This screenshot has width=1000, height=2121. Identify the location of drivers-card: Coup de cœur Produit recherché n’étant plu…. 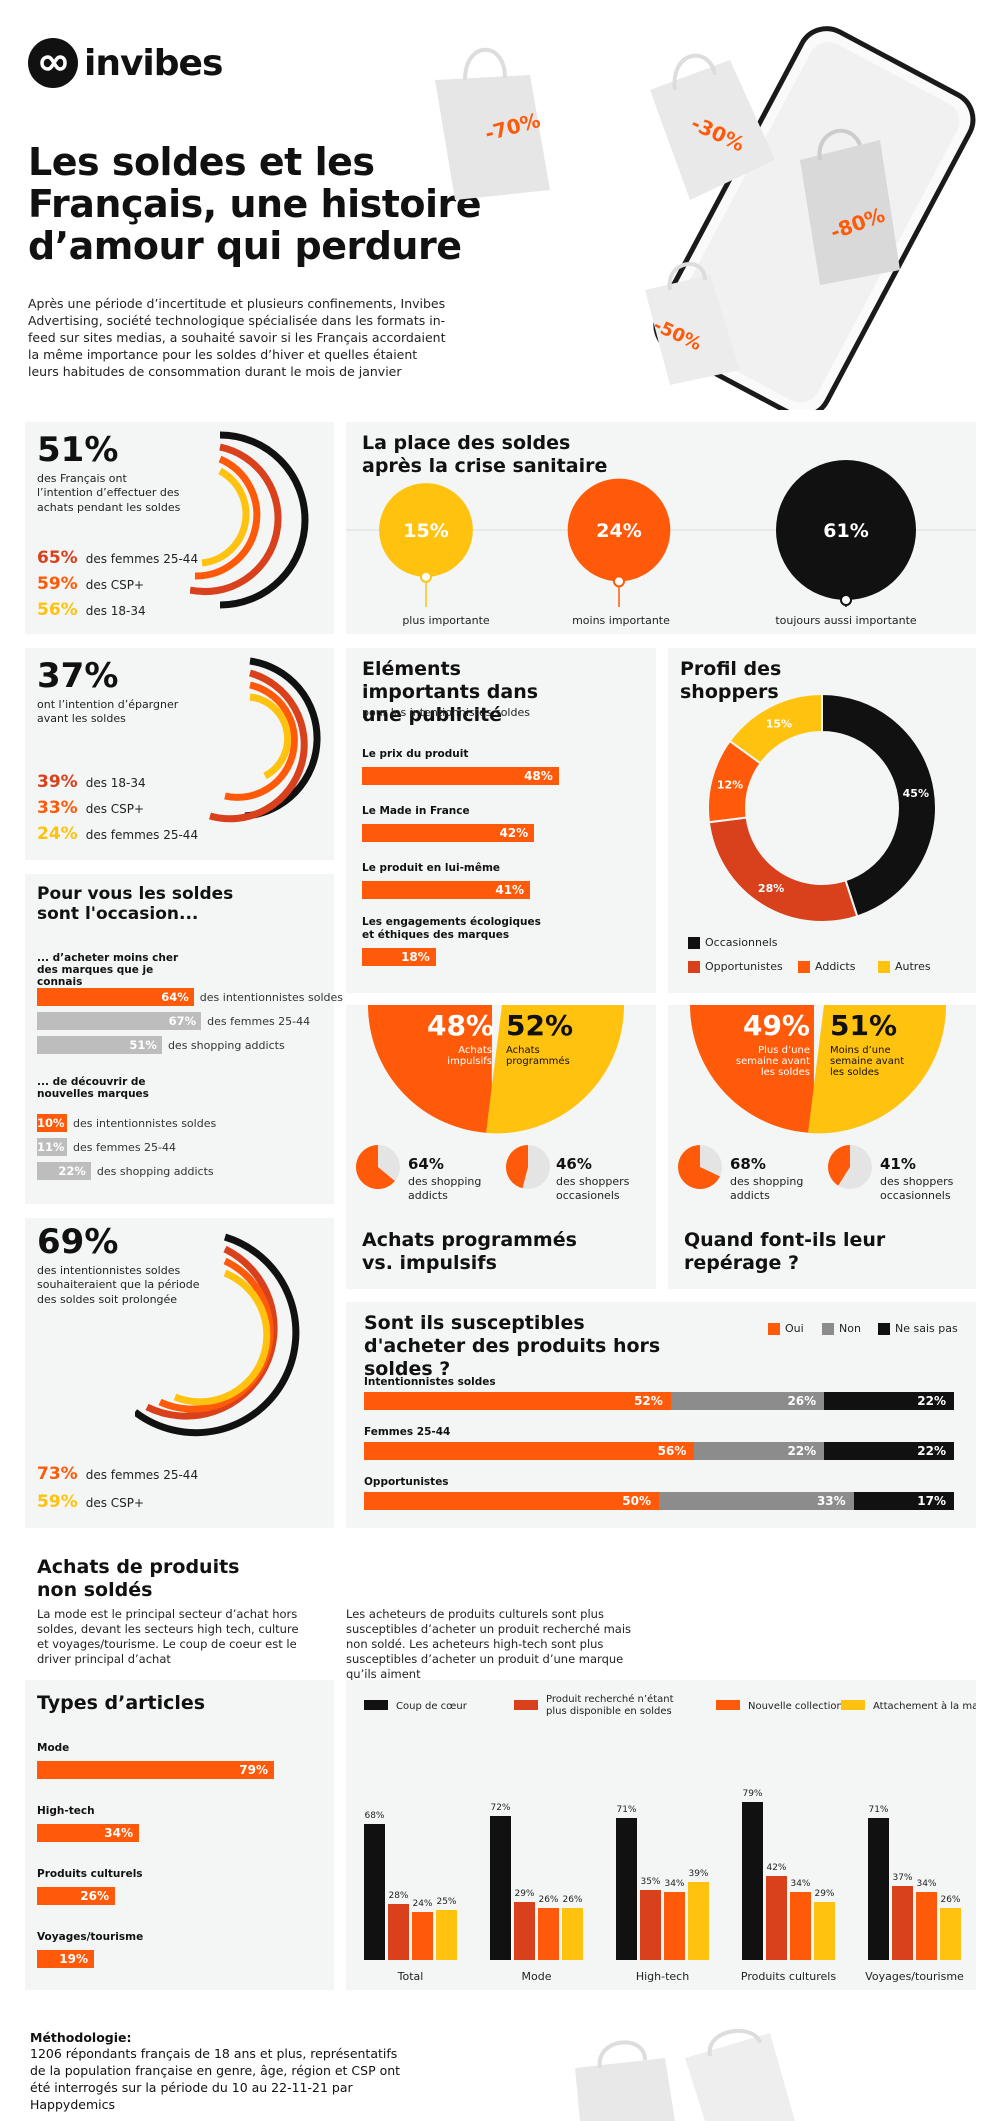
(661, 1835).